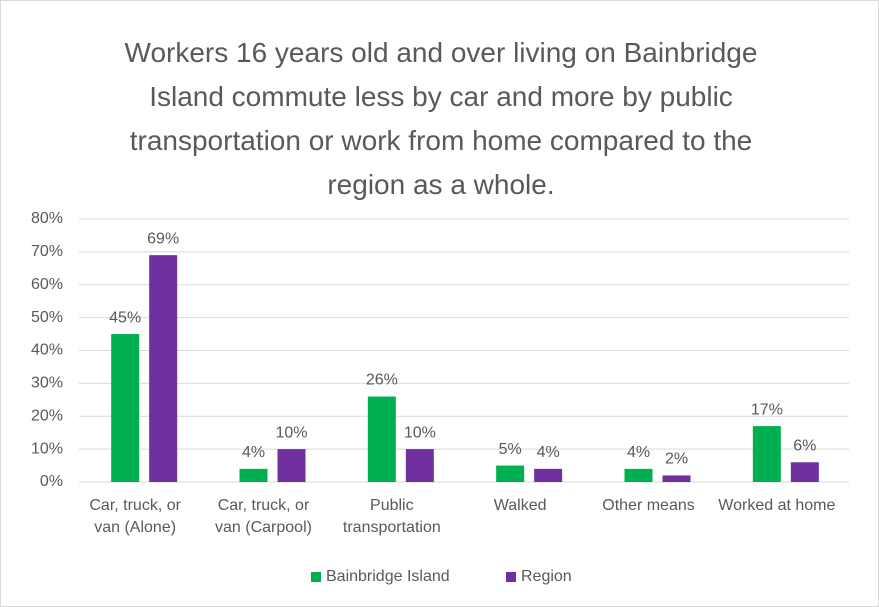  What do you see at coordinates (47, 383) in the screenshot?
I see `y-tick-label: 30%` at bounding box center [47, 383].